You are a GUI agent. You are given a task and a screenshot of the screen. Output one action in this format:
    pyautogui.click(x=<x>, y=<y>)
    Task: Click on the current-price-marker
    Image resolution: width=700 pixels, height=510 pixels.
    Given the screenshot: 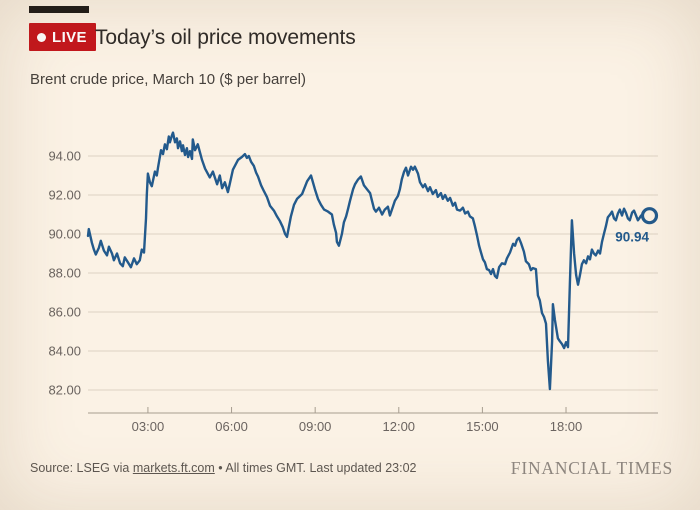 What is the action you would take?
    pyautogui.click(x=649, y=216)
    